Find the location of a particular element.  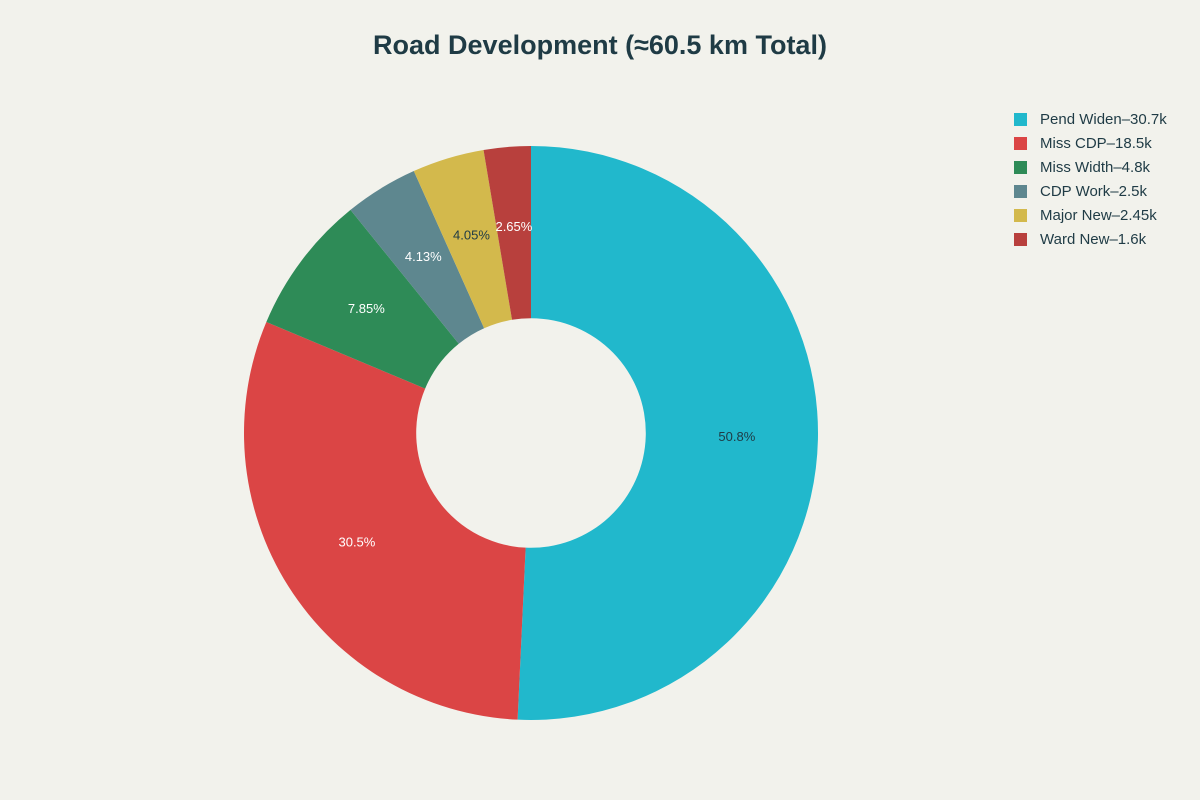

legend-label: CDP Work–2.5k is located at coordinates (1093, 191).